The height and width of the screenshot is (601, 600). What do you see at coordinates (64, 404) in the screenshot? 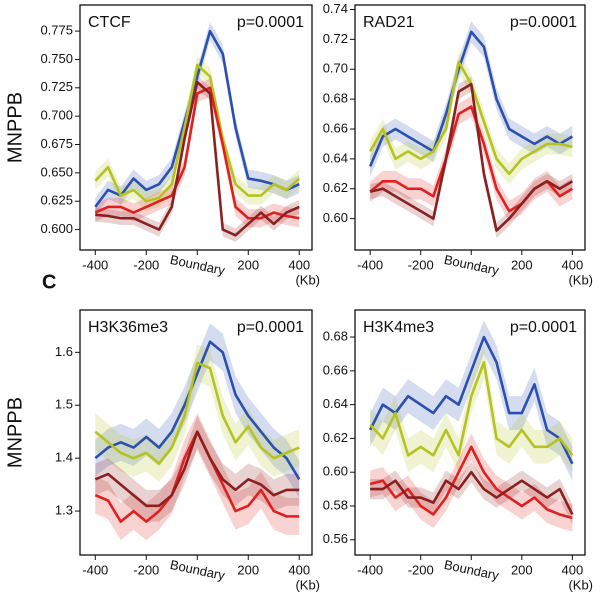
I see `y-tick-label: 1.5` at bounding box center [64, 404].